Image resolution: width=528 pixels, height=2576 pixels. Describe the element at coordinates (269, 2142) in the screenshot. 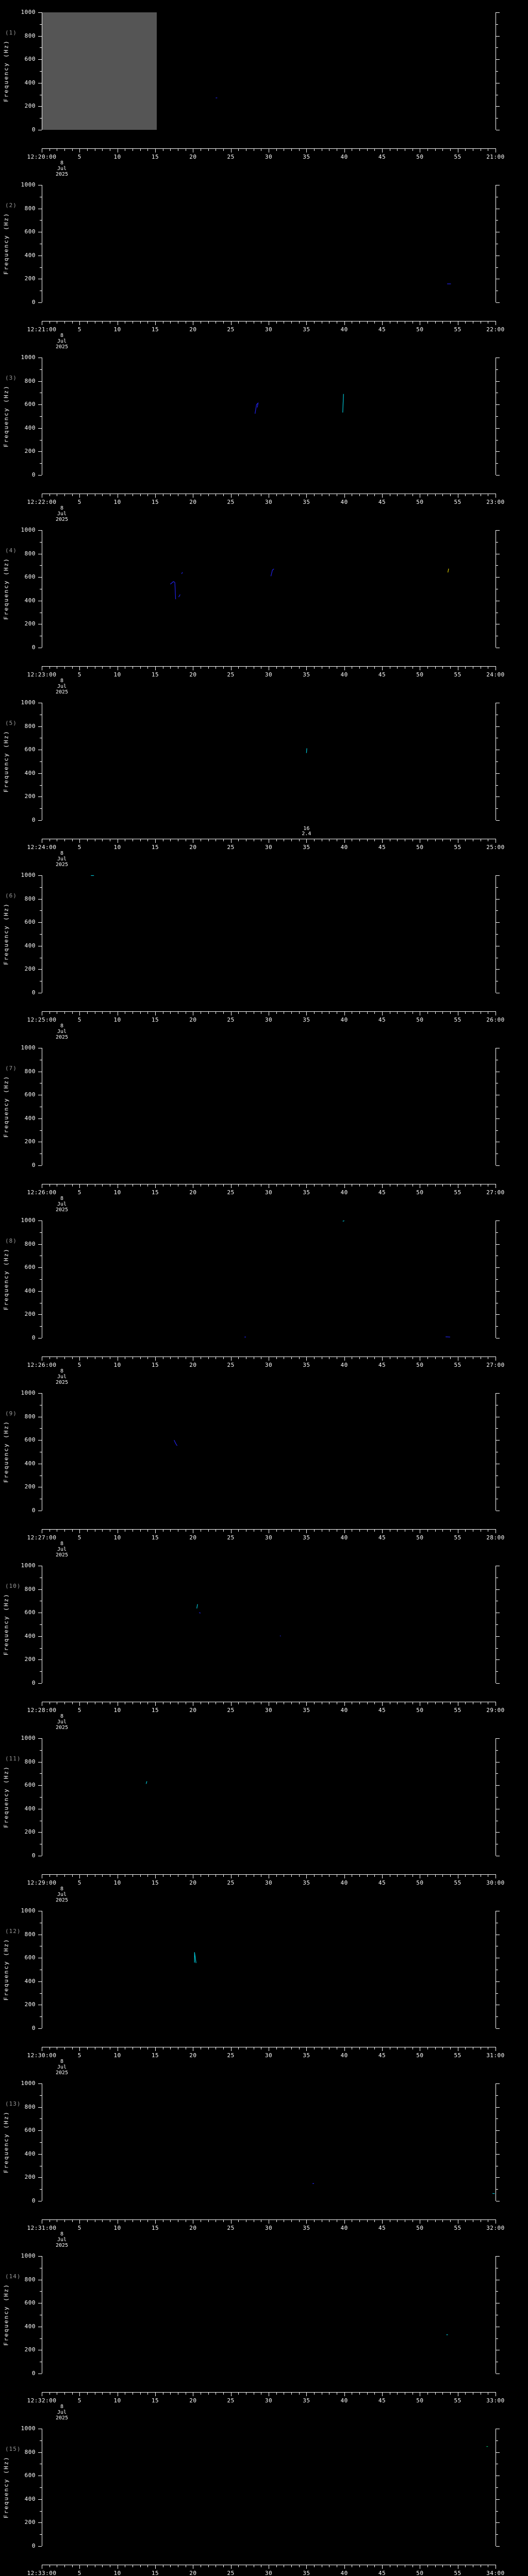

I see `plot-area` at that location.